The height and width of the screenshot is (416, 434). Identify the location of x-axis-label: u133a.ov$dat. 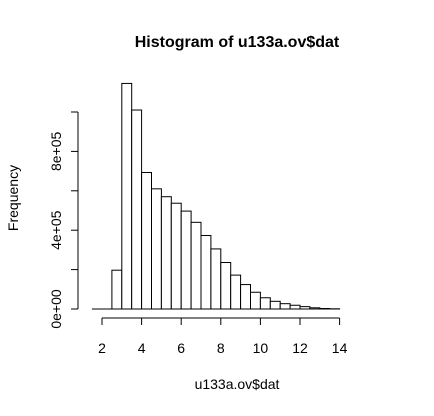
(237, 384).